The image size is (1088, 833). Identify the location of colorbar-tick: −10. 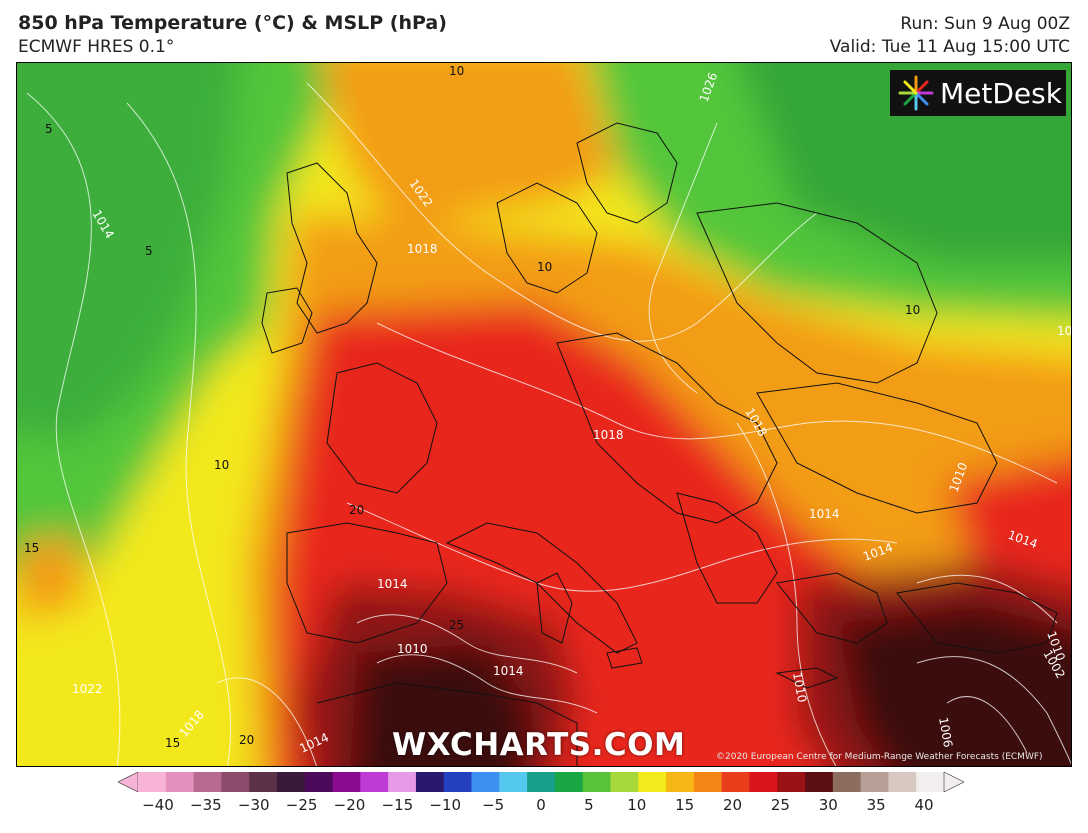
(445, 805).